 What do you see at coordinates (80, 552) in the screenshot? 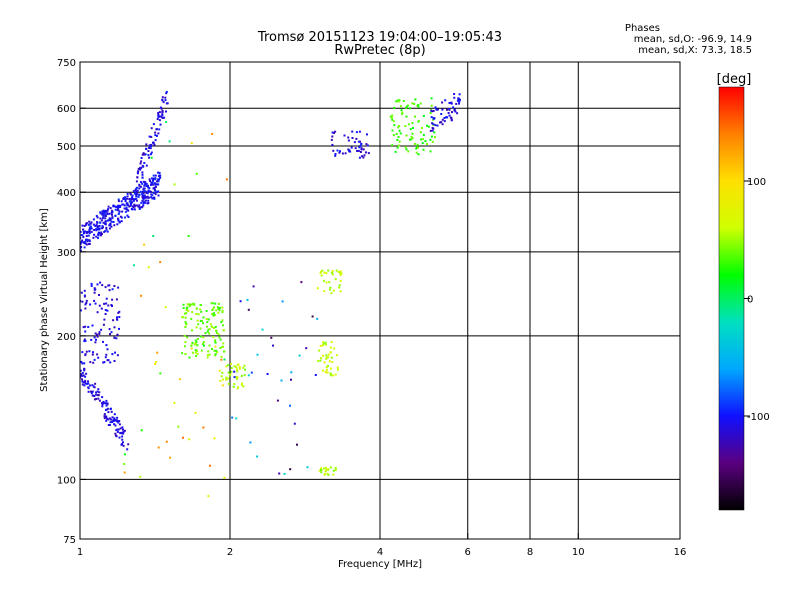
I see `x-tick-label: 1` at bounding box center [80, 552].